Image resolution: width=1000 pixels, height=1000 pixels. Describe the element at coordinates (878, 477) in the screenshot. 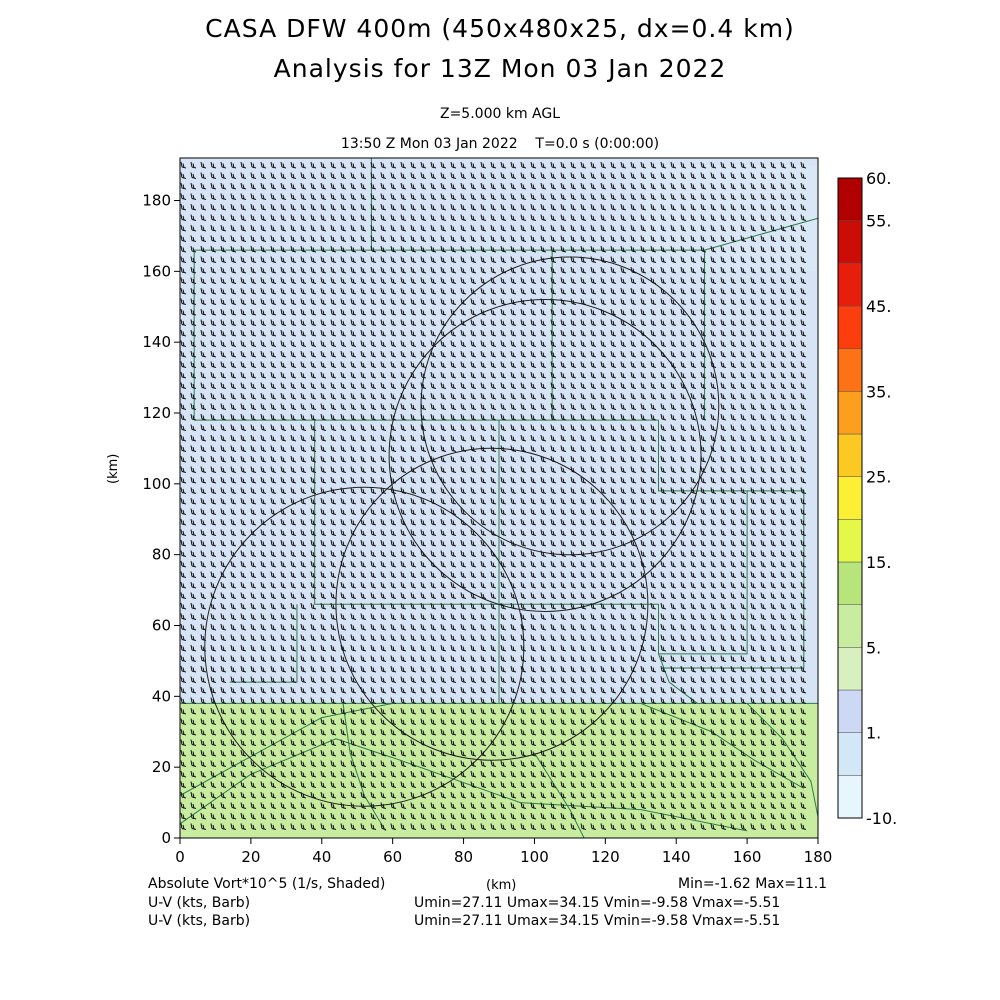

I see `colorbar-label-4: 25.` at that location.